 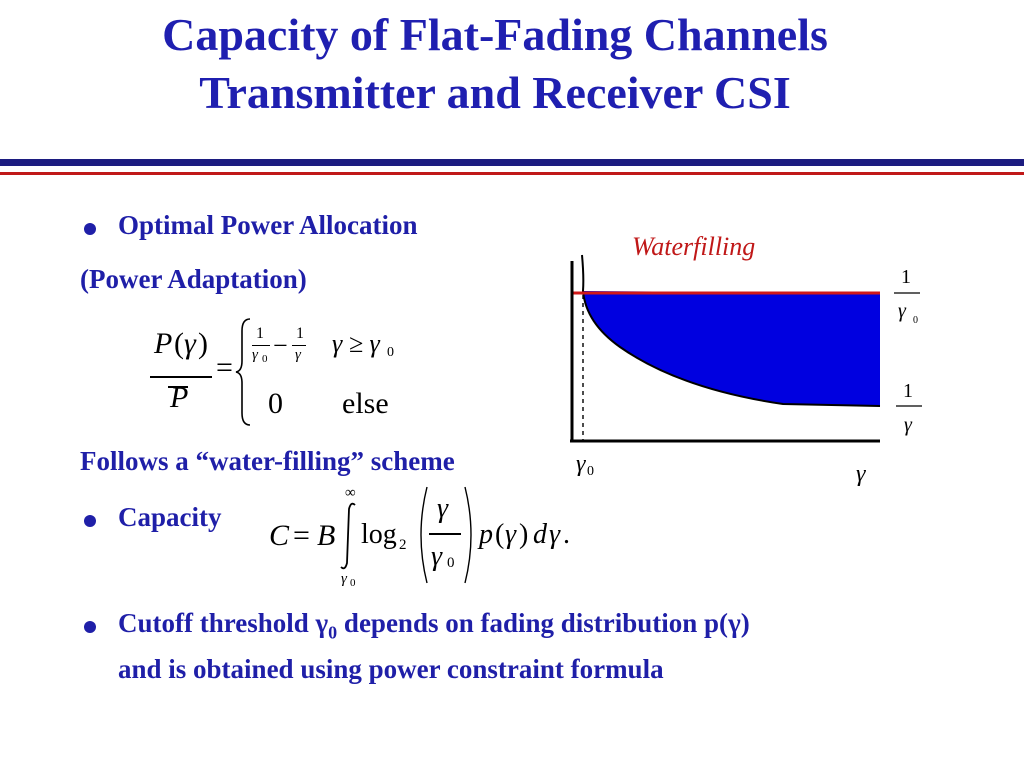 What do you see at coordinates (908, 391) in the screenshot?
I see `curve-label-one: 1` at bounding box center [908, 391].